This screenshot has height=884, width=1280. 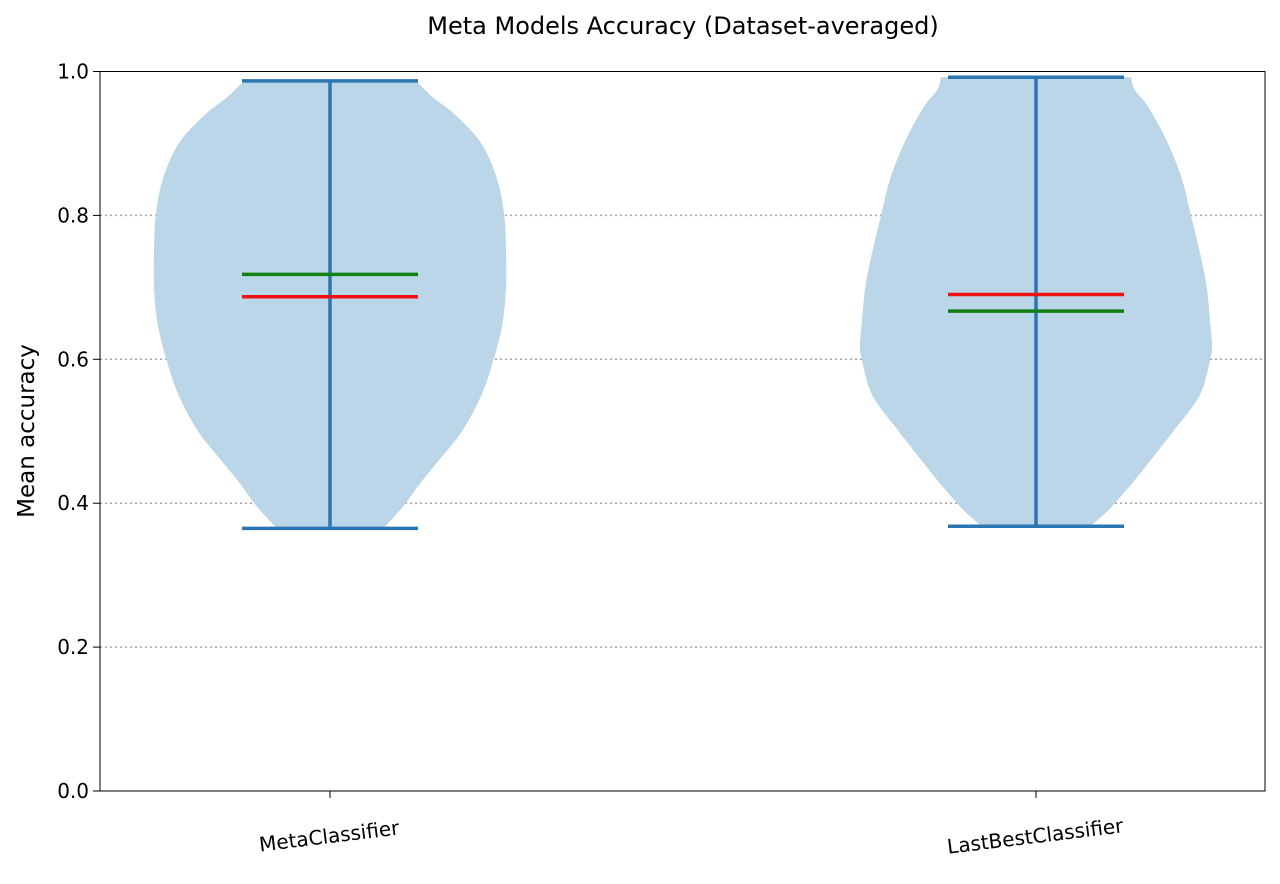 I want to click on violin-MetaClassifier, so click(x=330, y=305).